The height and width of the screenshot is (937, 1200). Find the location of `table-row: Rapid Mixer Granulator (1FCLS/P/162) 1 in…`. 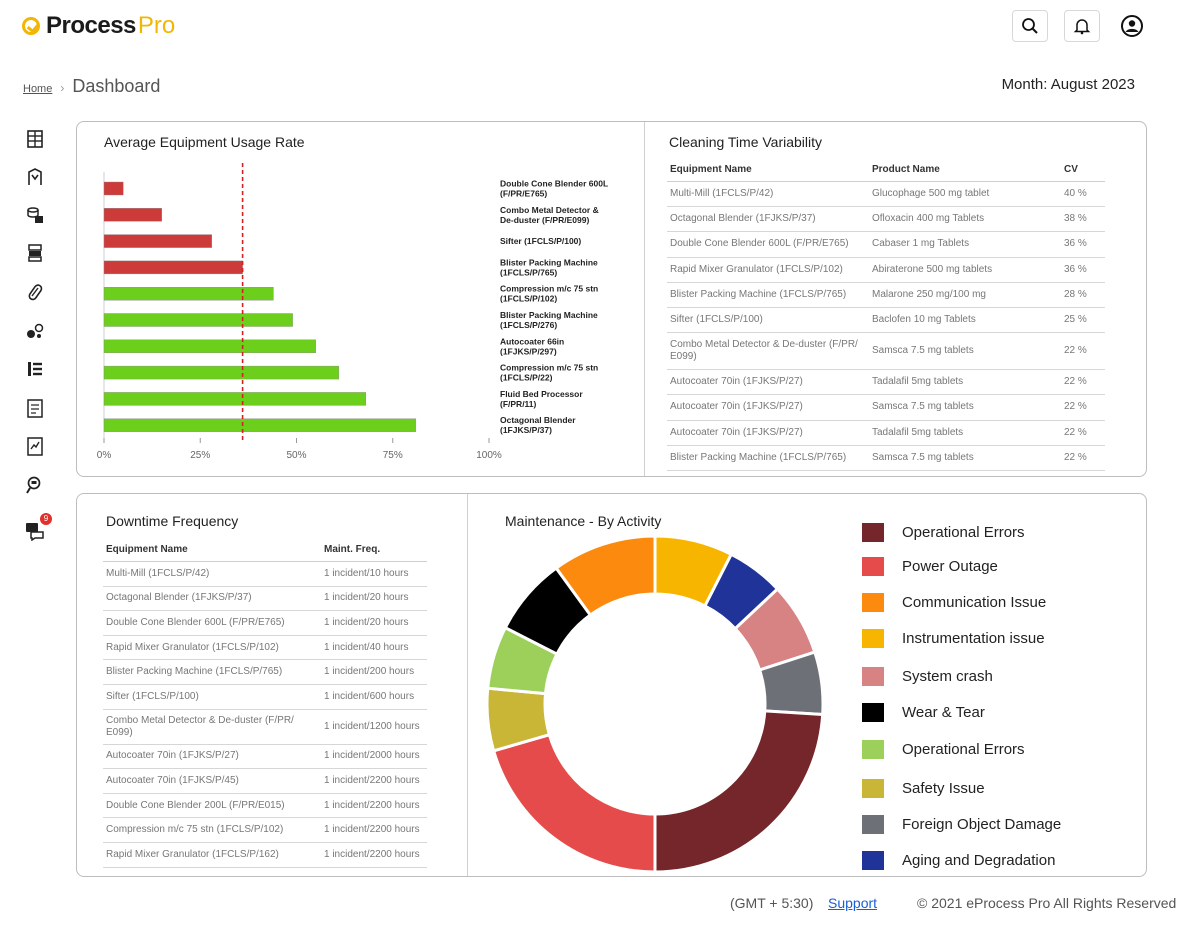

table-row: Rapid Mixer Granulator (1FCLS/P/162) 1 in… is located at coordinates (265, 855).